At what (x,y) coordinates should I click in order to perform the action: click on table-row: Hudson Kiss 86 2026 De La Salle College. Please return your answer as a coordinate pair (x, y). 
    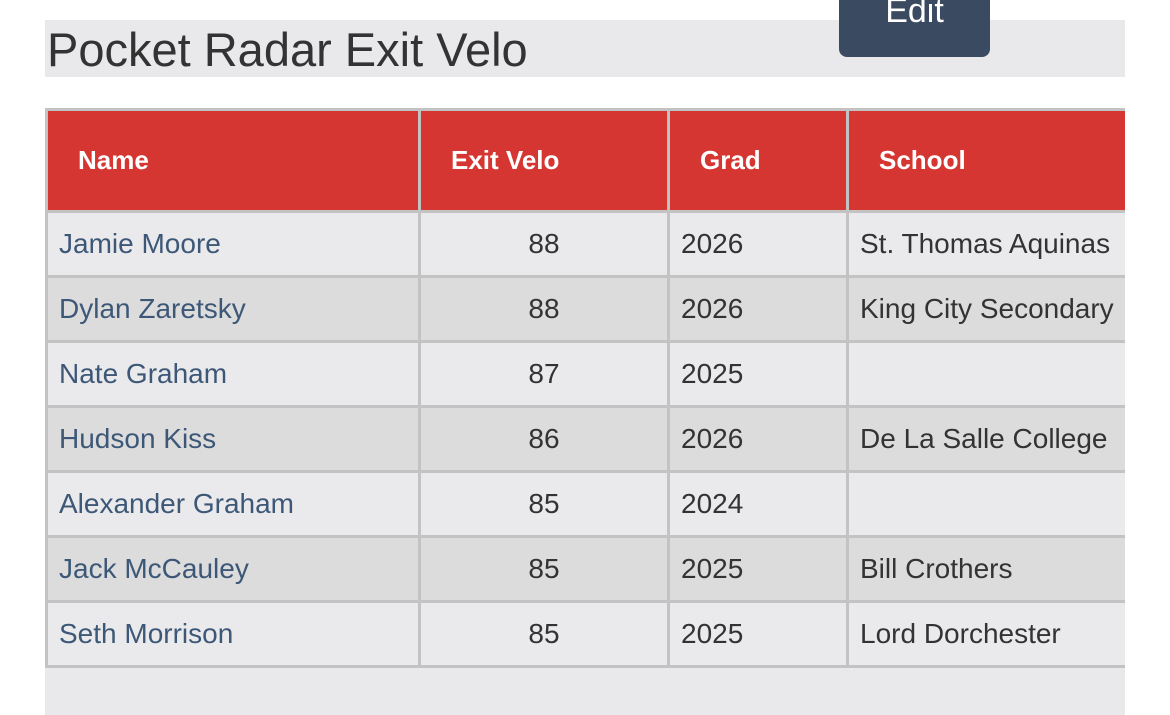
    Looking at the image, I should click on (585, 439).